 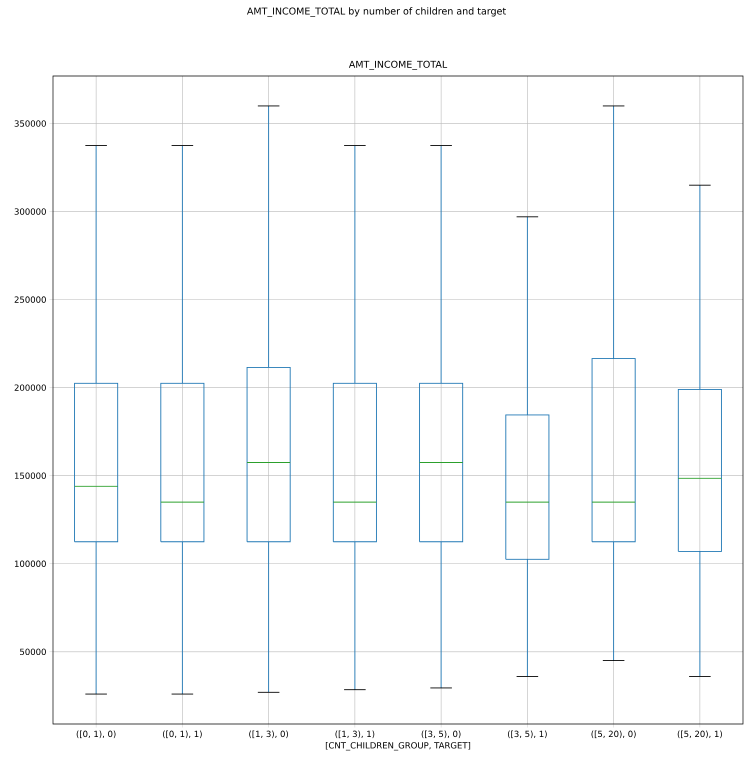 What do you see at coordinates (398, 65) in the screenshot?
I see `chart-subtitle: AMT_INCOME_TOTAL` at bounding box center [398, 65].